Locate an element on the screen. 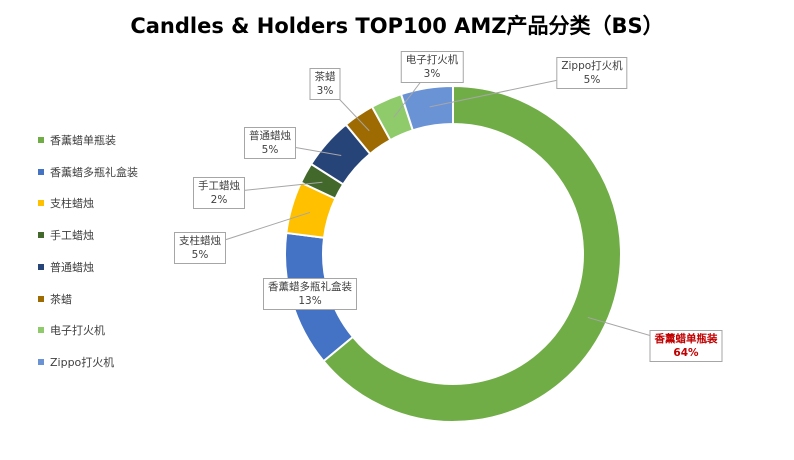 The width and height of the screenshot is (794, 460). data-label-category: Zippo打火机 is located at coordinates (592, 66).